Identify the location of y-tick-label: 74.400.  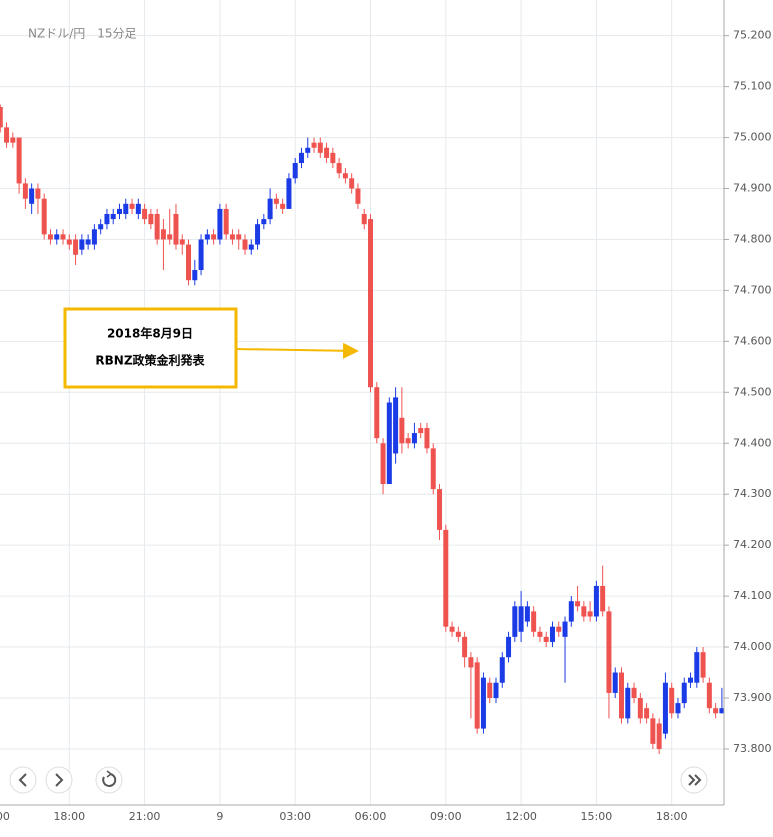
(752, 442).